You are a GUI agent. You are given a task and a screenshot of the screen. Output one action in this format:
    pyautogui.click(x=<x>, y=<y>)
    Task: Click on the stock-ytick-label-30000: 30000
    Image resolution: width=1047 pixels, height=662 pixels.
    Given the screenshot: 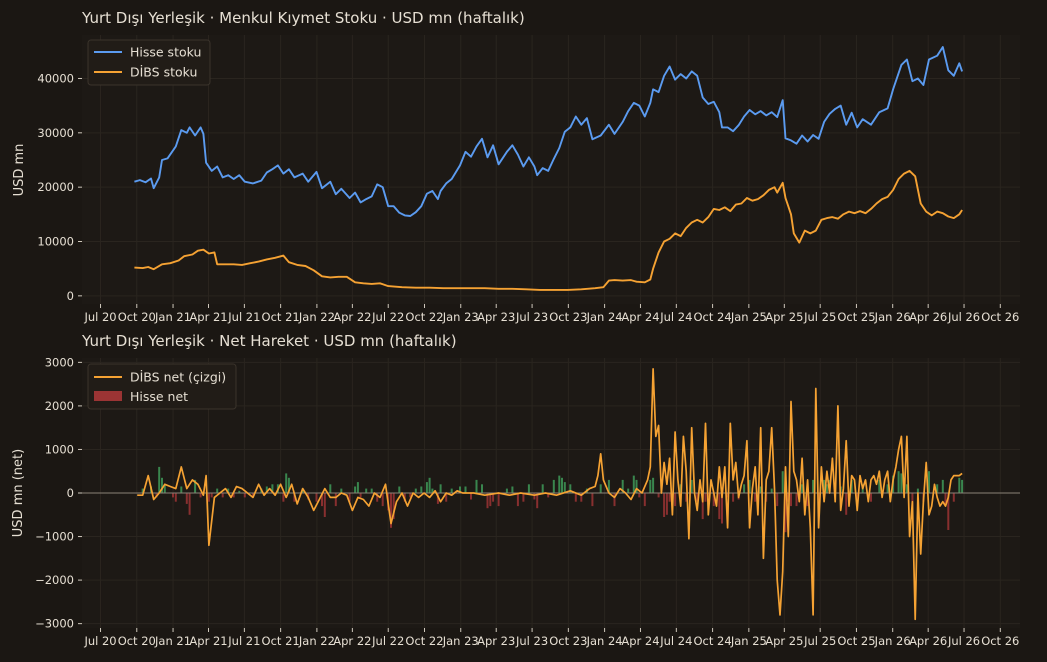 What is the action you would take?
    pyautogui.click(x=55, y=133)
    